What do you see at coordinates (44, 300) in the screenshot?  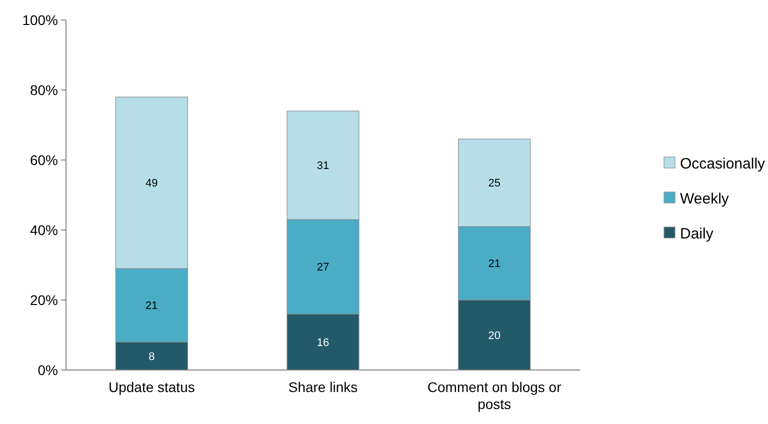 I see `y-tick-label: 20%` at bounding box center [44, 300].